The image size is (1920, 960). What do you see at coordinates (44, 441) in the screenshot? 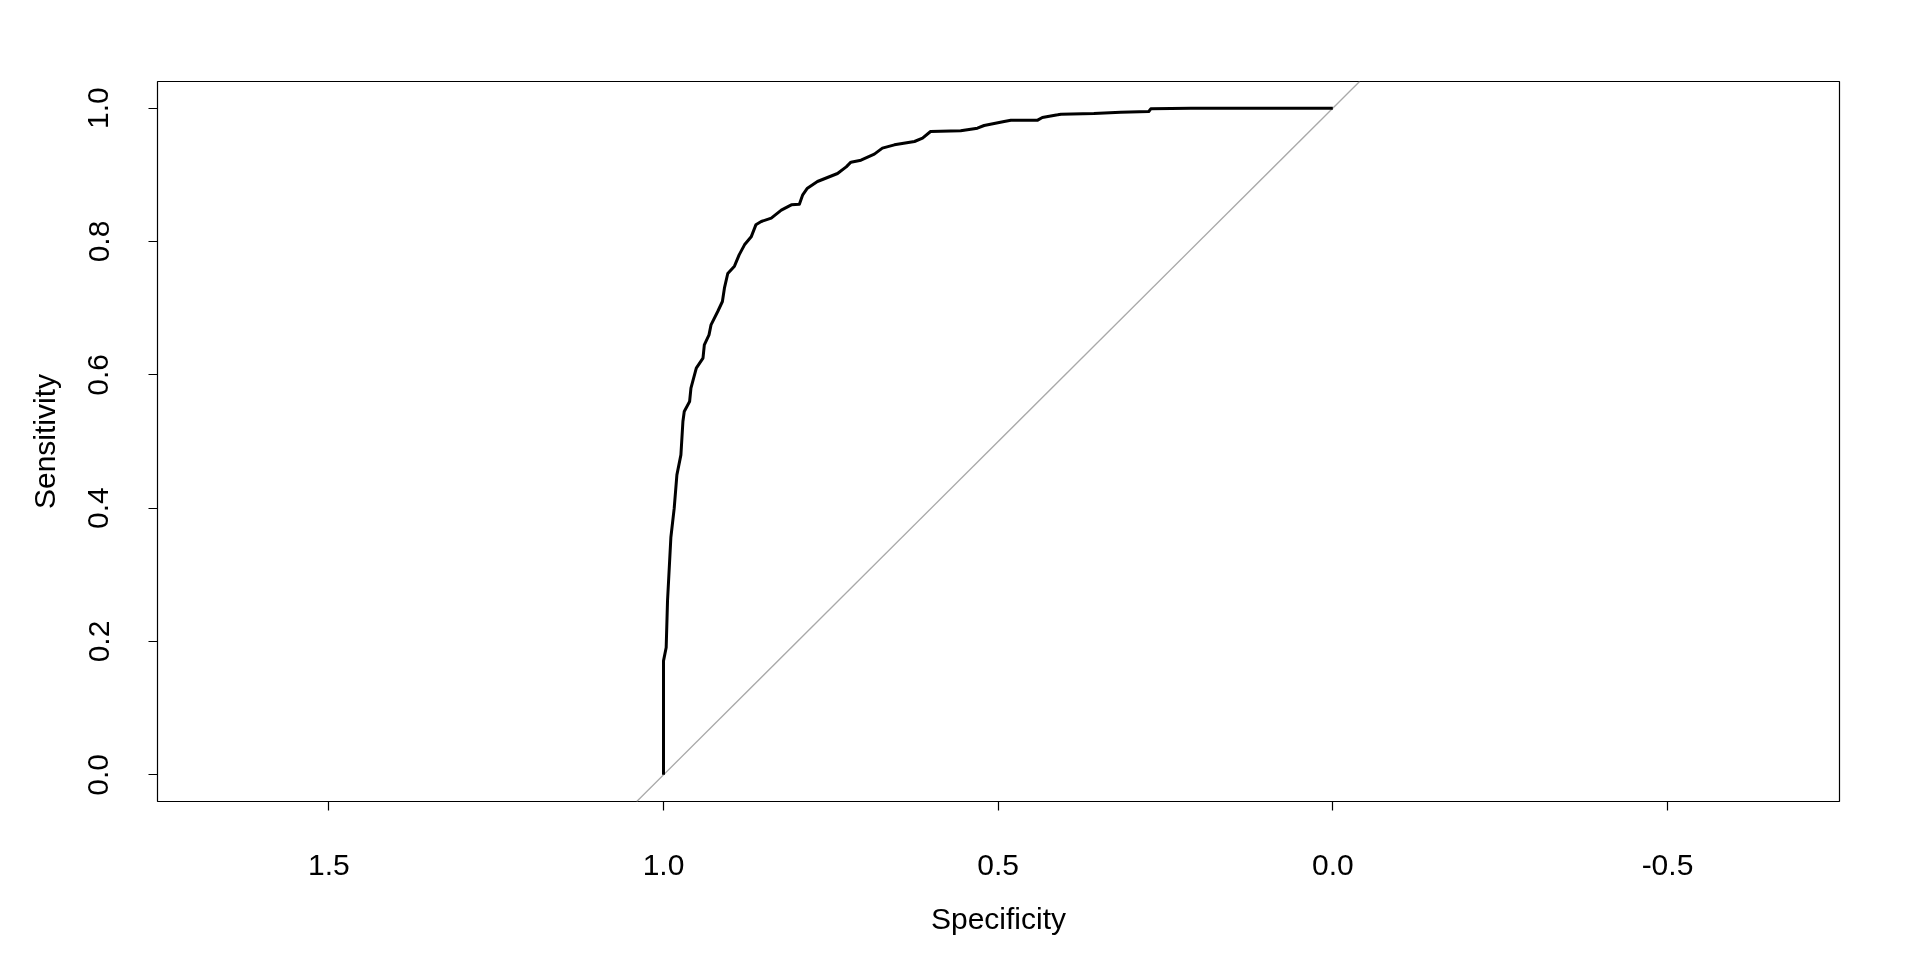
I see `y-axis-title: Sensitivity` at bounding box center [44, 441].